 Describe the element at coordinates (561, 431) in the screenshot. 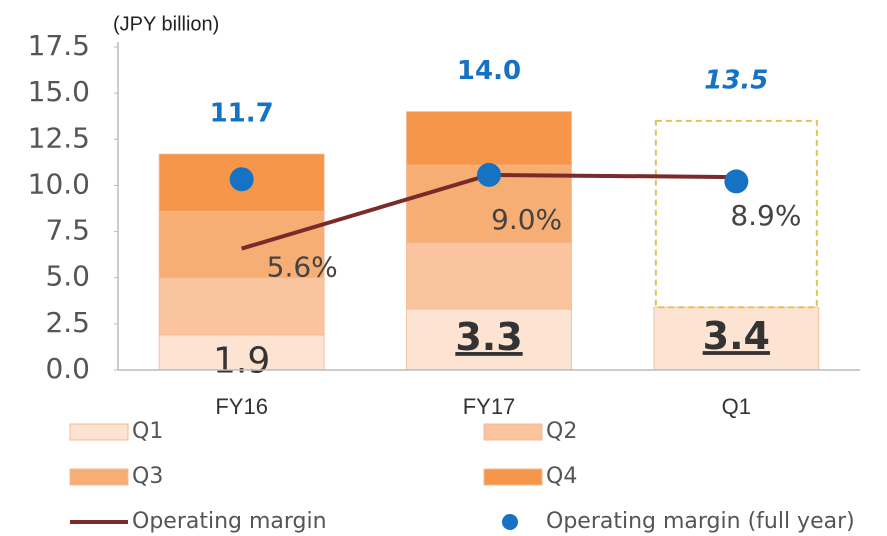

I see `legend-label: Q2` at that location.